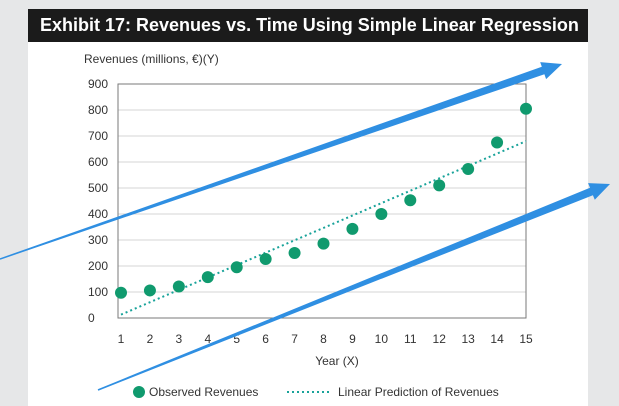 This screenshot has height=406, width=619. Describe the element at coordinates (410, 339) in the screenshot. I see `x-tick-label: 11` at that location.